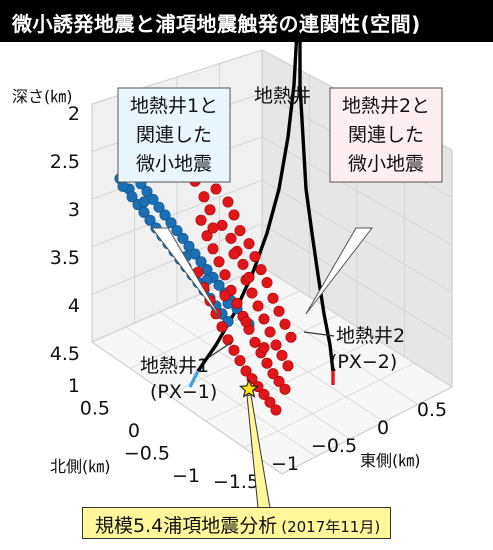 This screenshot has height=550, width=493. I want to click on box2, so click(386, 135).